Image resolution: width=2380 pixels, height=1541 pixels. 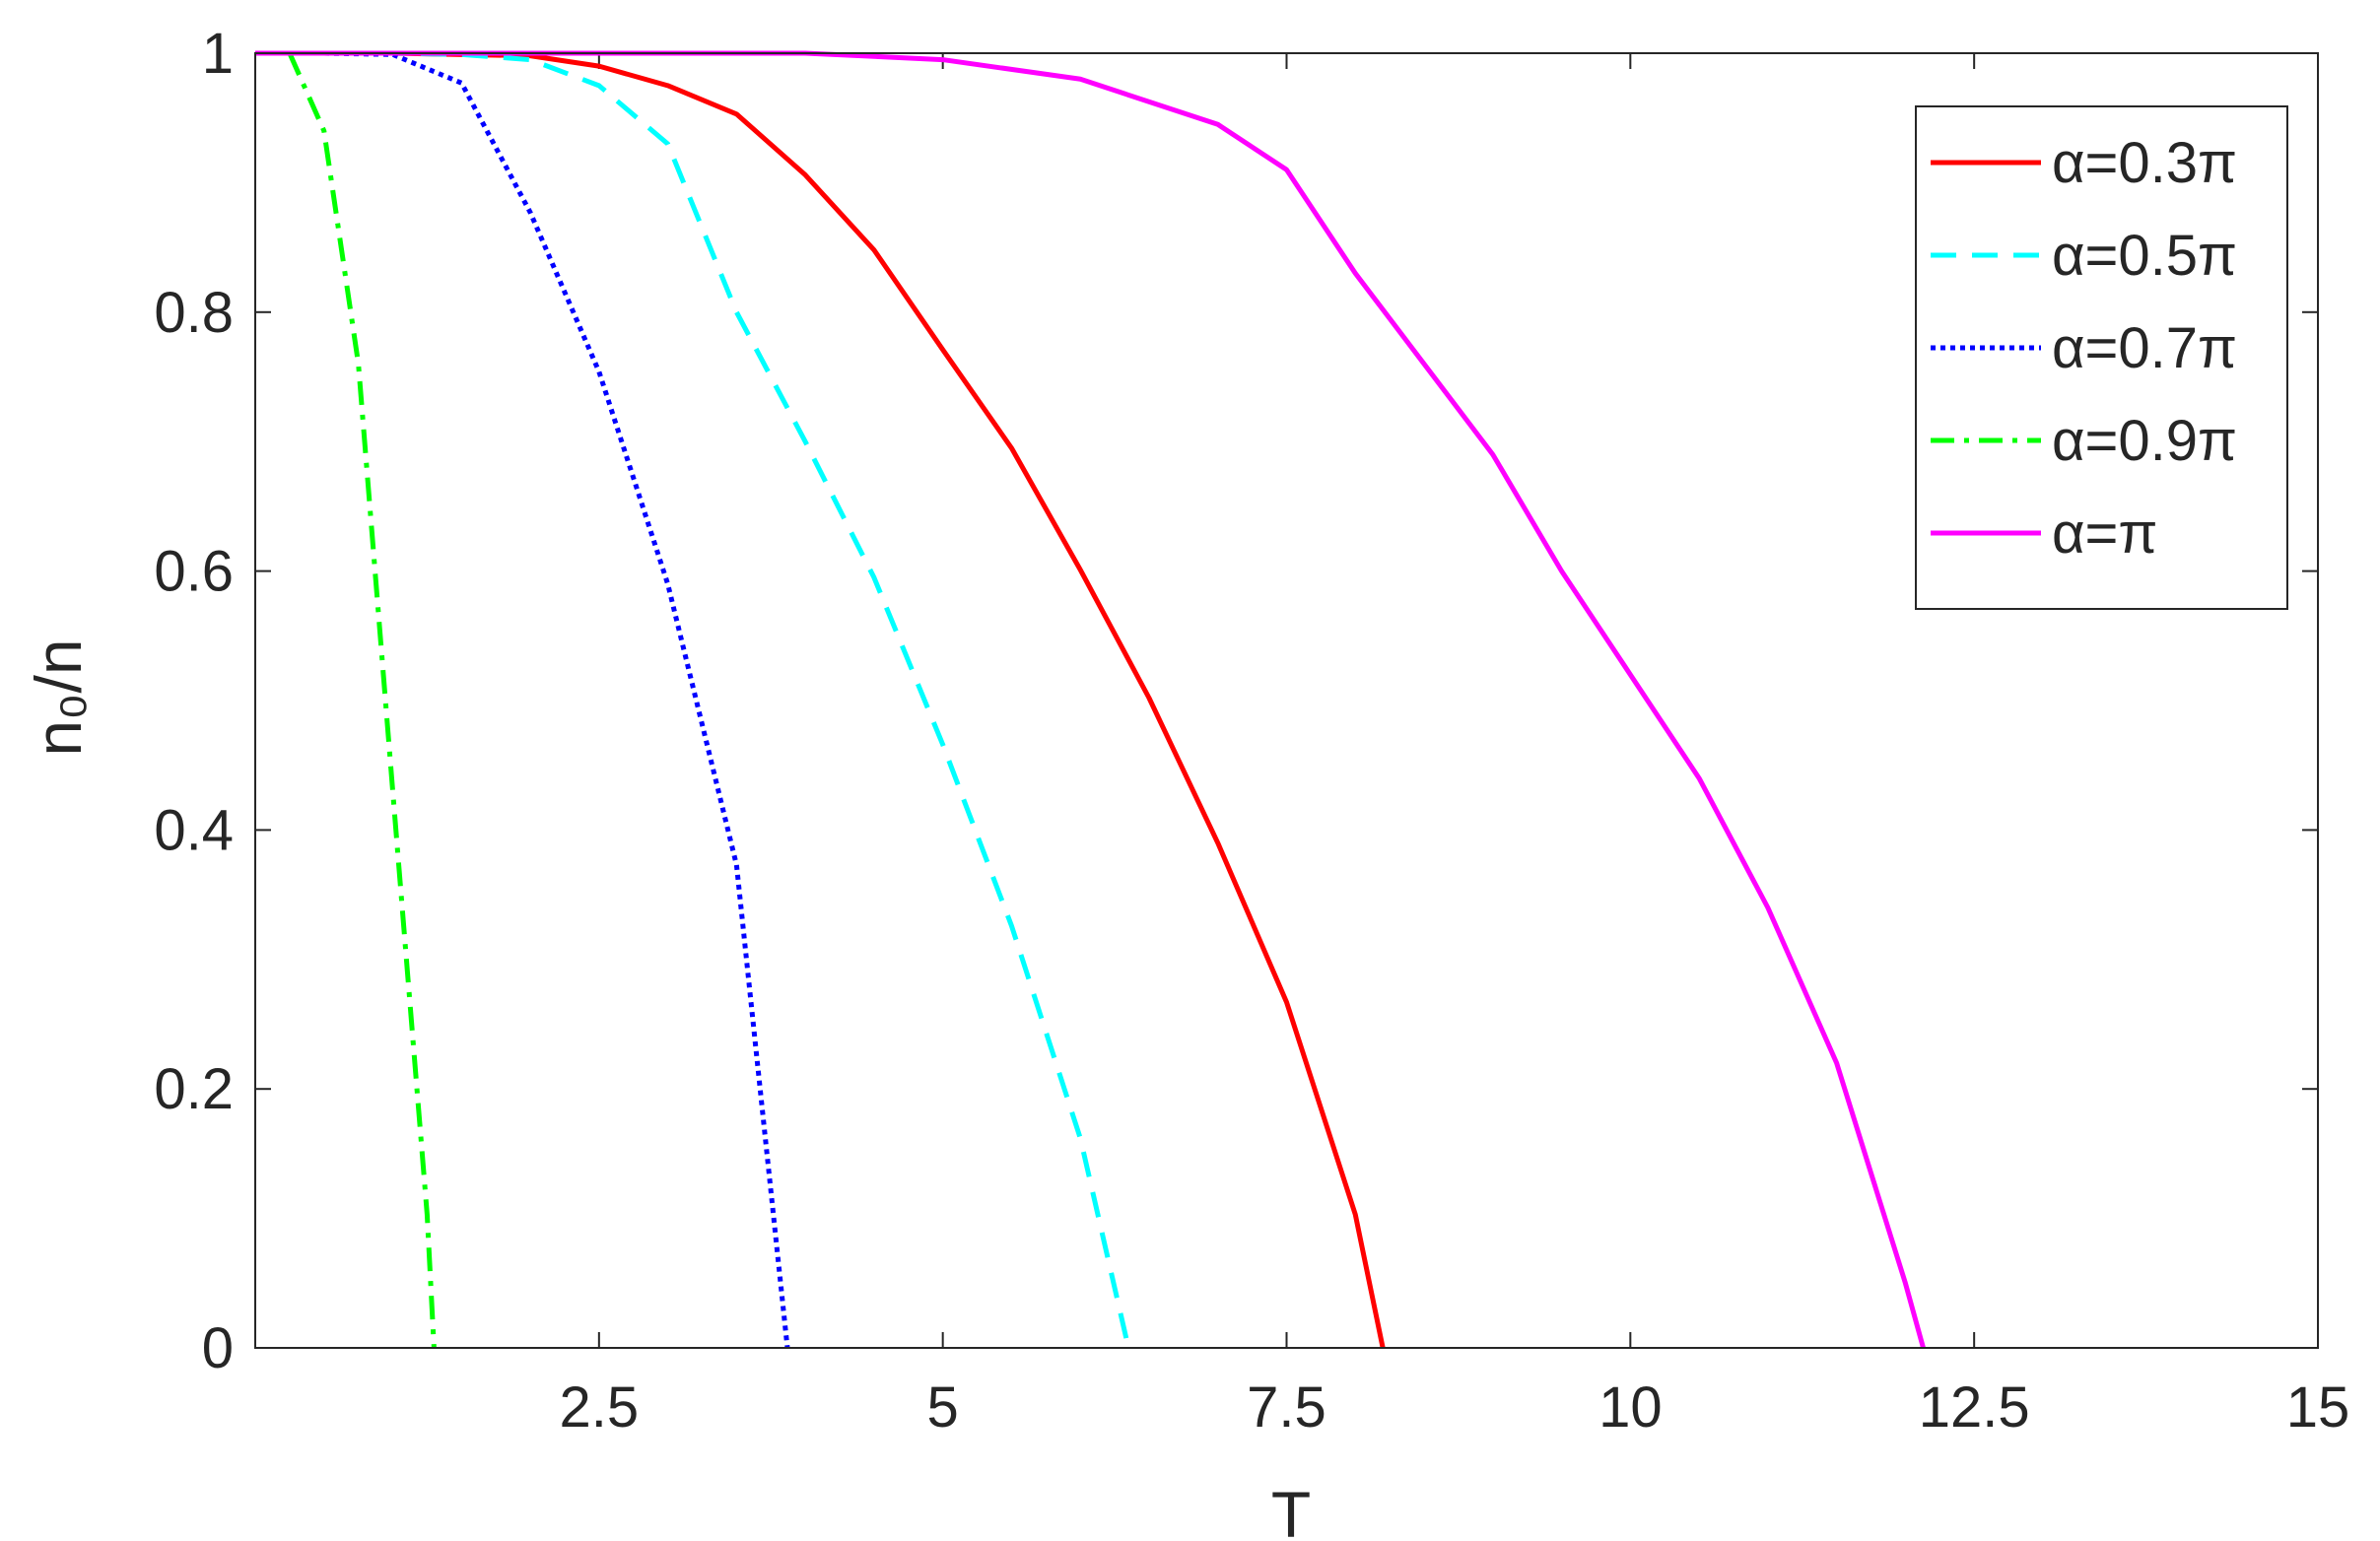 What do you see at coordinates (194, 313) in the screenshot?
I see `y-tick-label: 0.8` at bounding box center [194, 313].